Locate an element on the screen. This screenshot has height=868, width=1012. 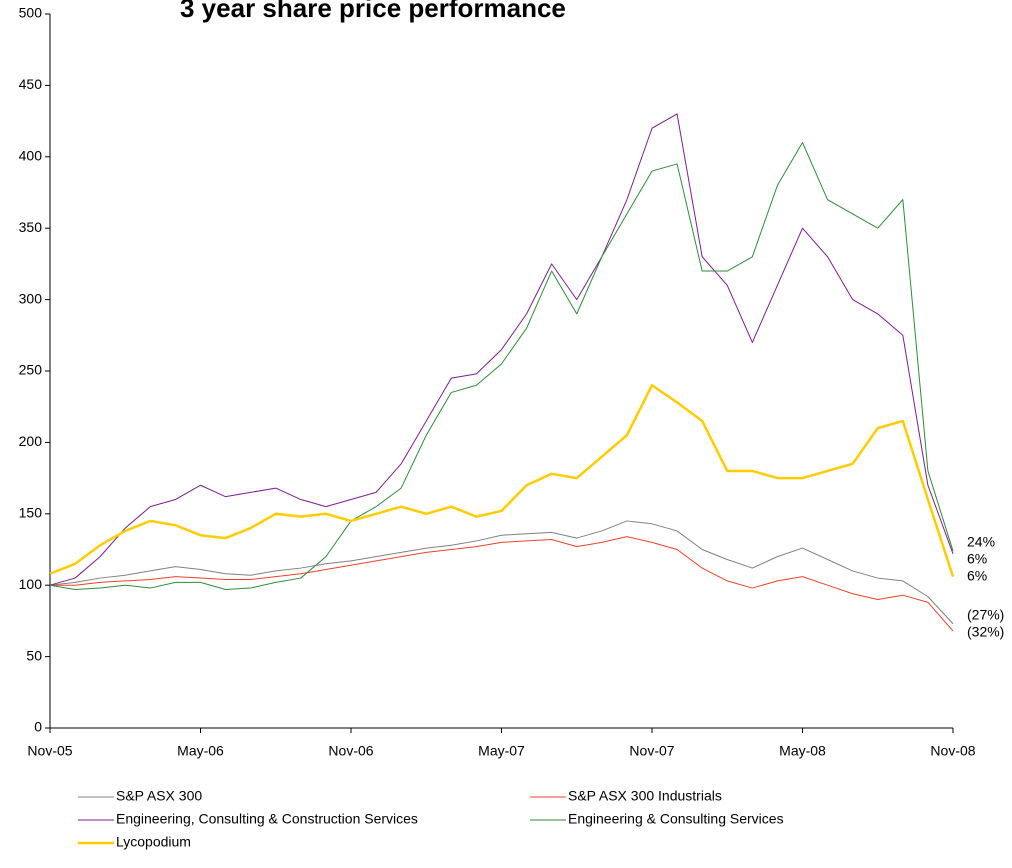
y-tick-label: 0 is located at coordinates (38, 727).